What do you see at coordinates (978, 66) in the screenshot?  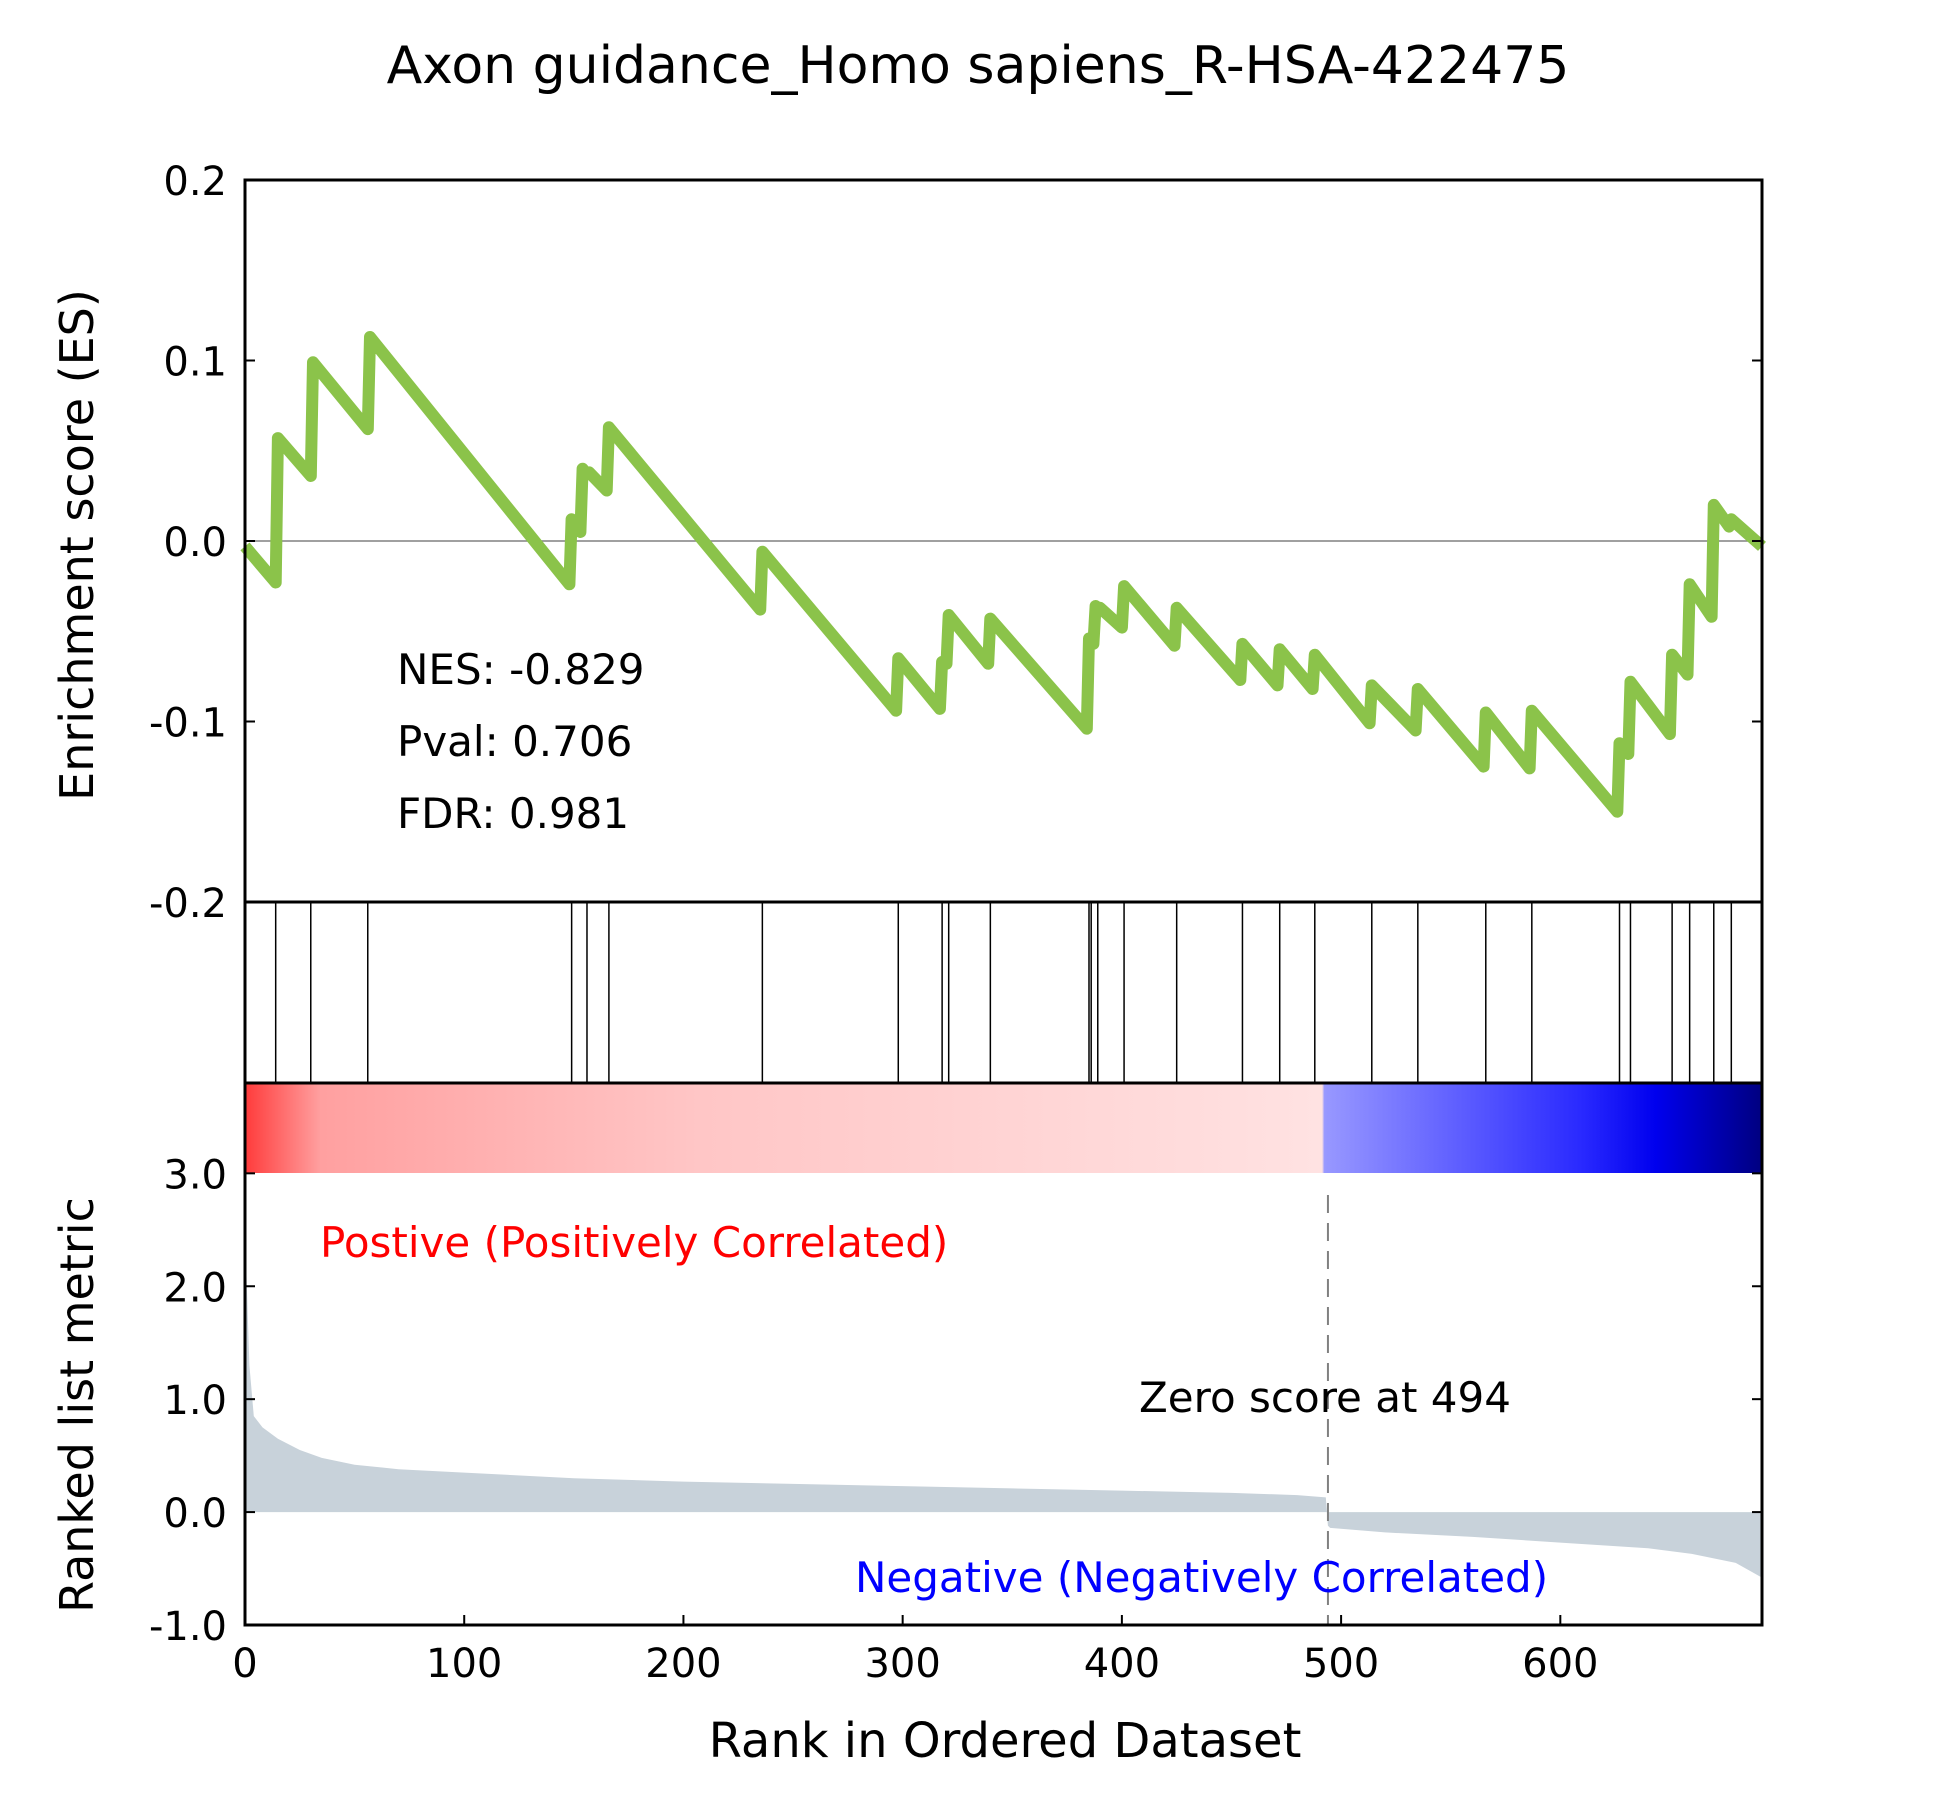 I see `chart-title: Axon guidance_Homo sapiens_R-HSA-422475` at bounding box center [978, 66].